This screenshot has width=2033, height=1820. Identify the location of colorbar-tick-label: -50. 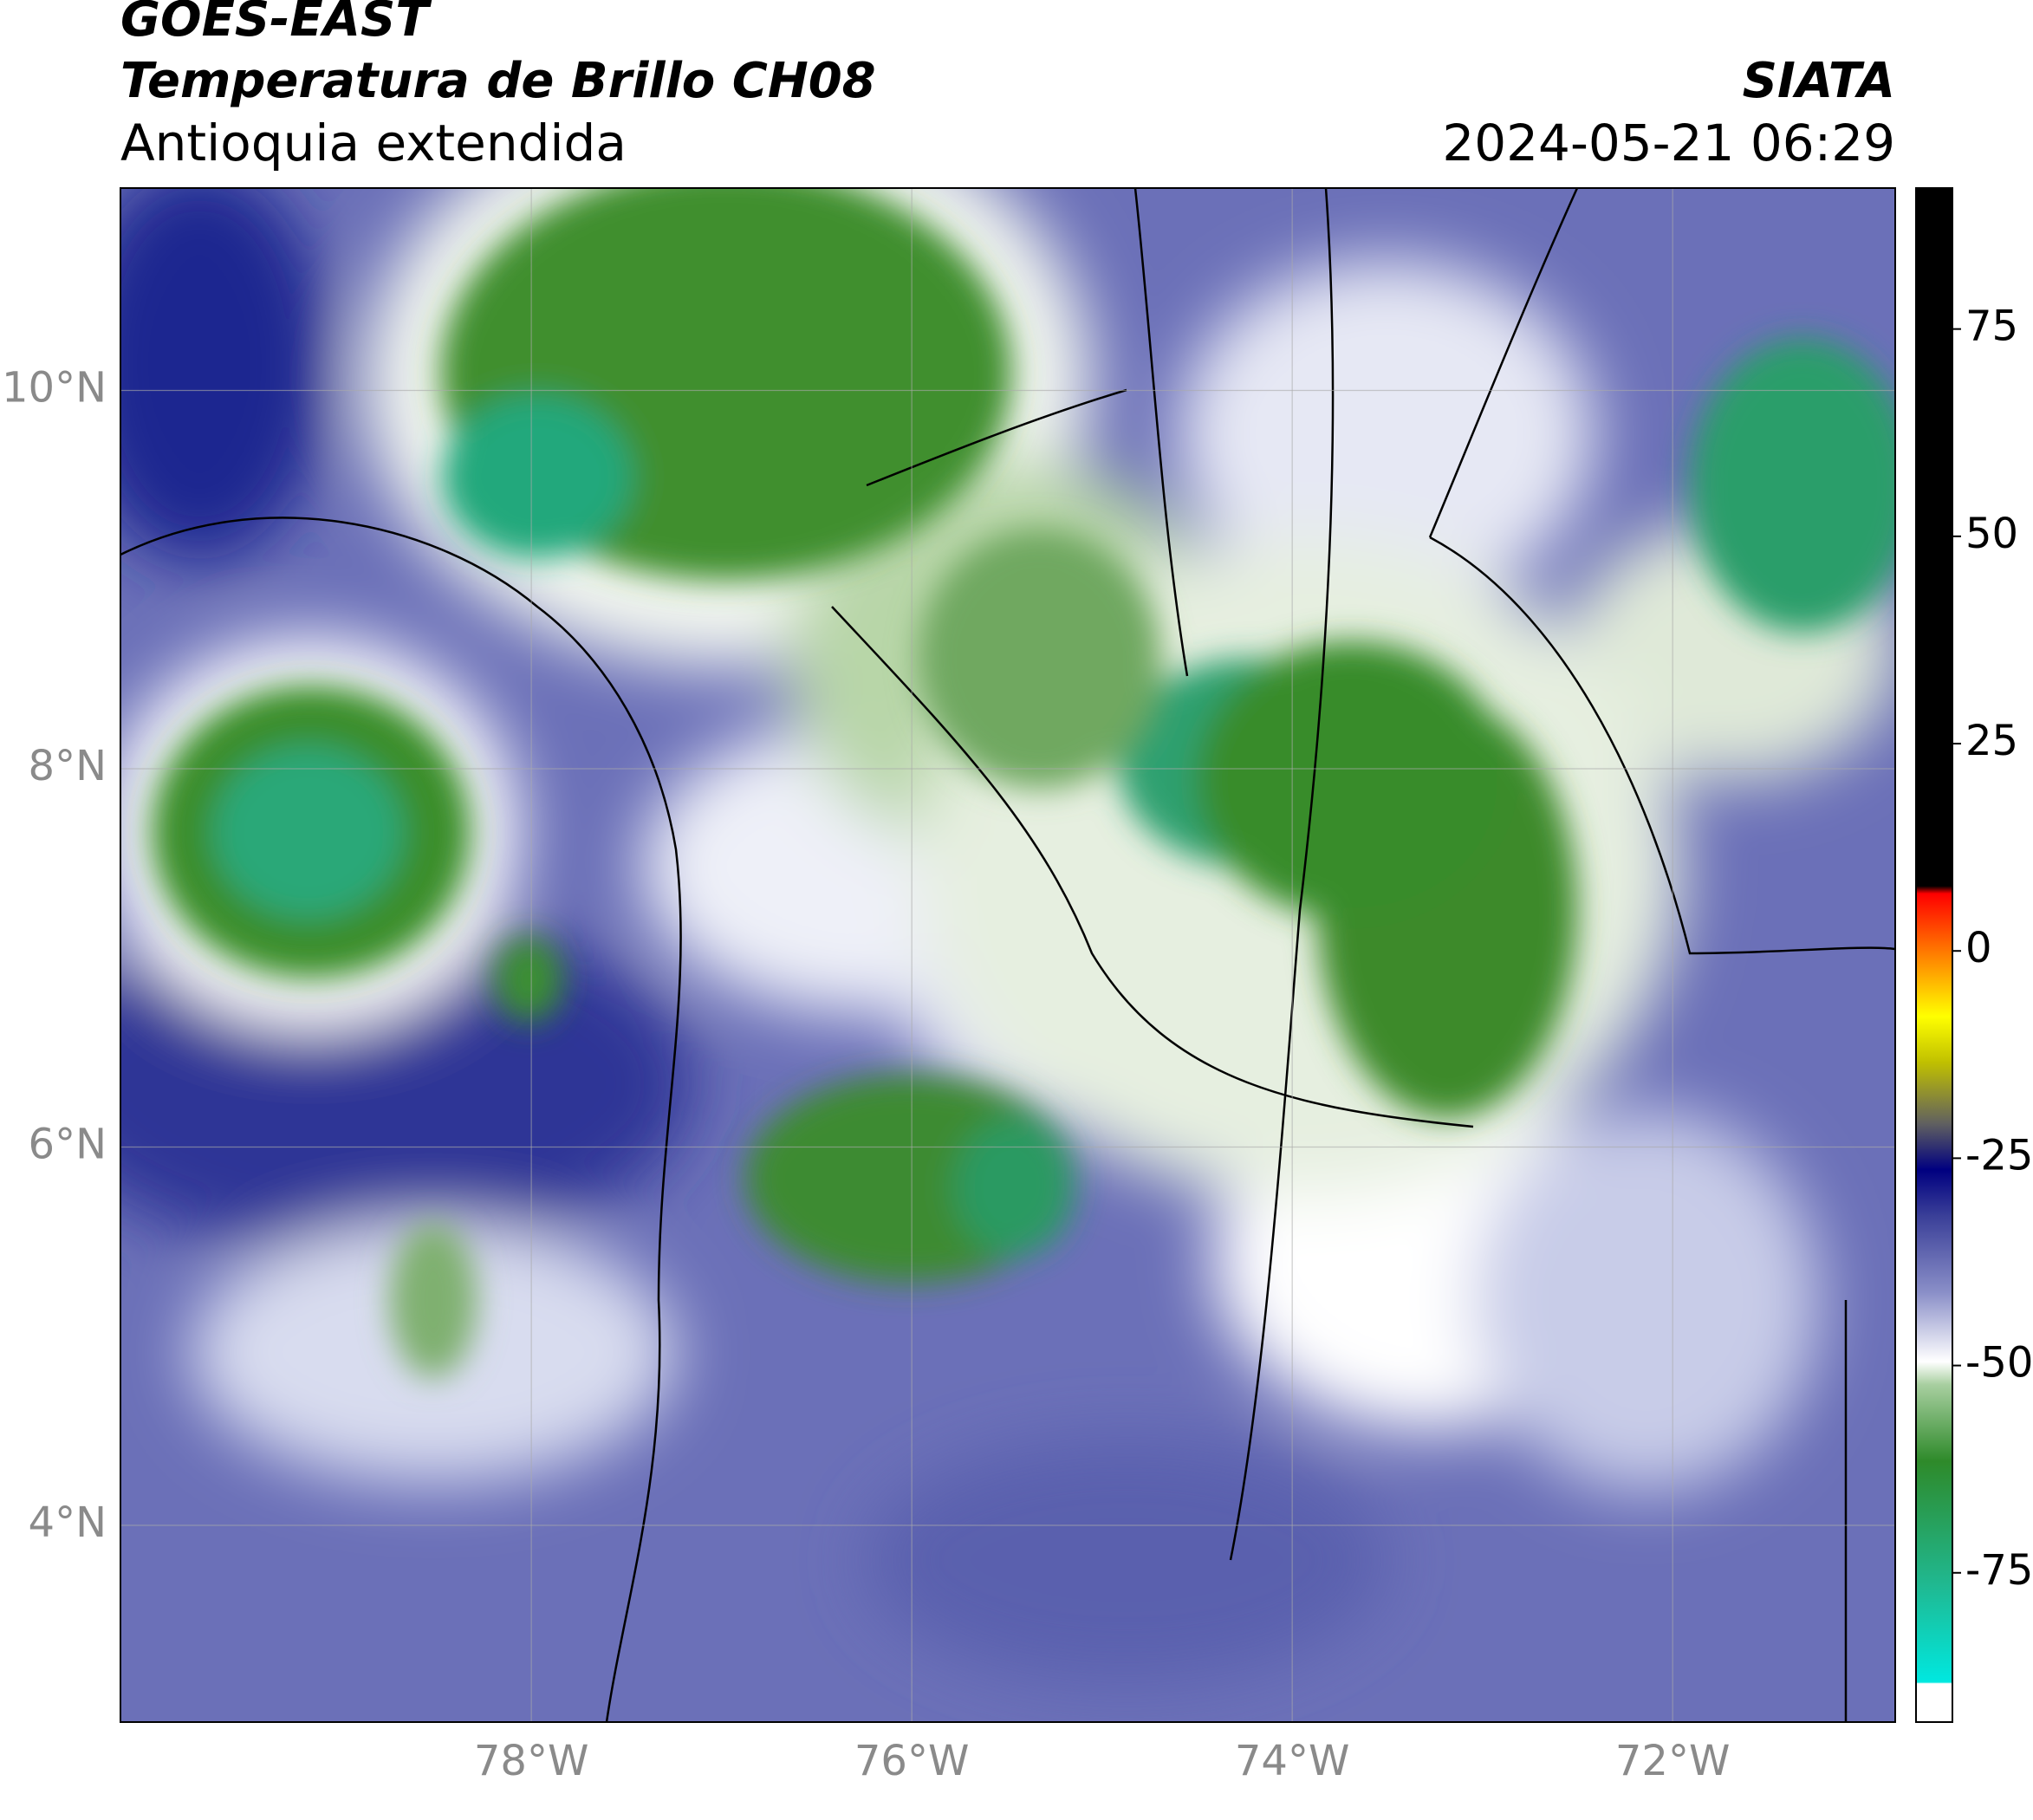
(1999, 1363).